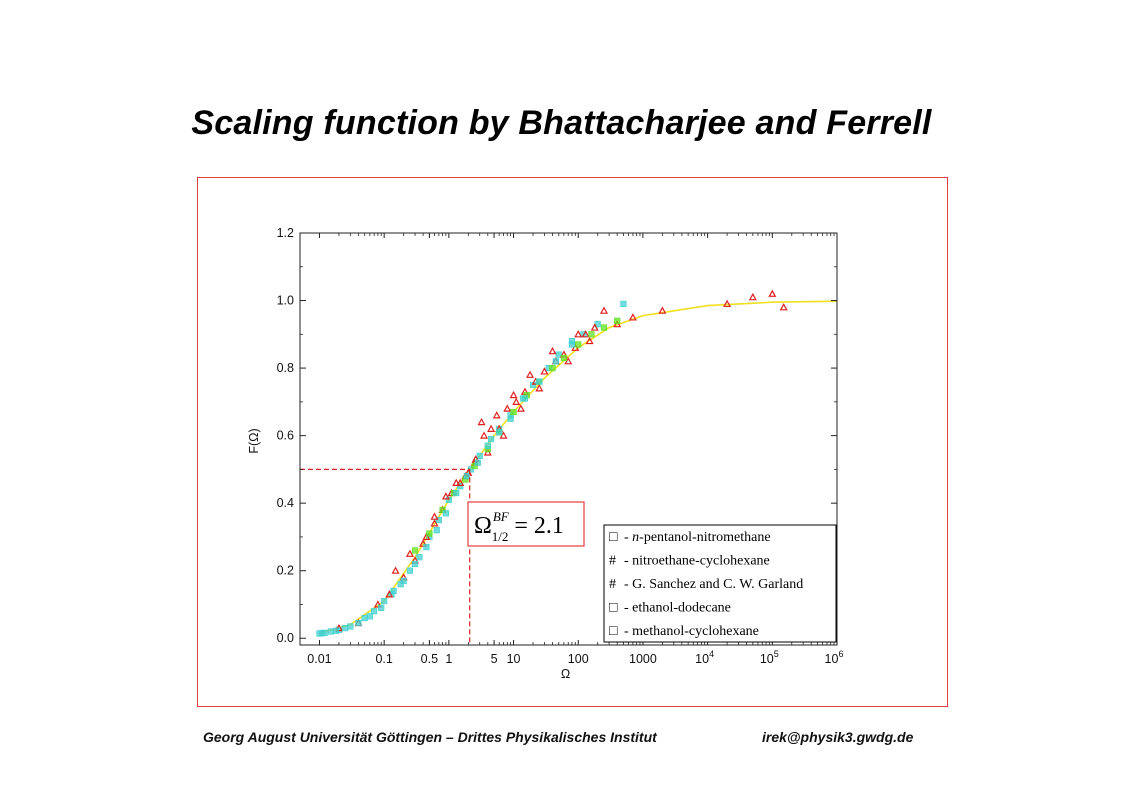 Image resolution: width=1123 pixels, height=793 pixels. Describe the element at coordinates (448, 659) in the screenshot. I see `x-tick-label: 1` at that location.